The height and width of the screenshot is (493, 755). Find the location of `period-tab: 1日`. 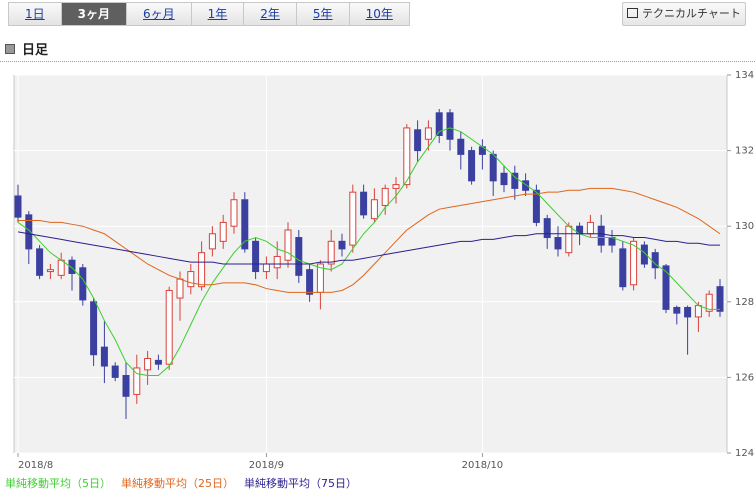

period-tab: 1日 is located at coordinates (35, 14).